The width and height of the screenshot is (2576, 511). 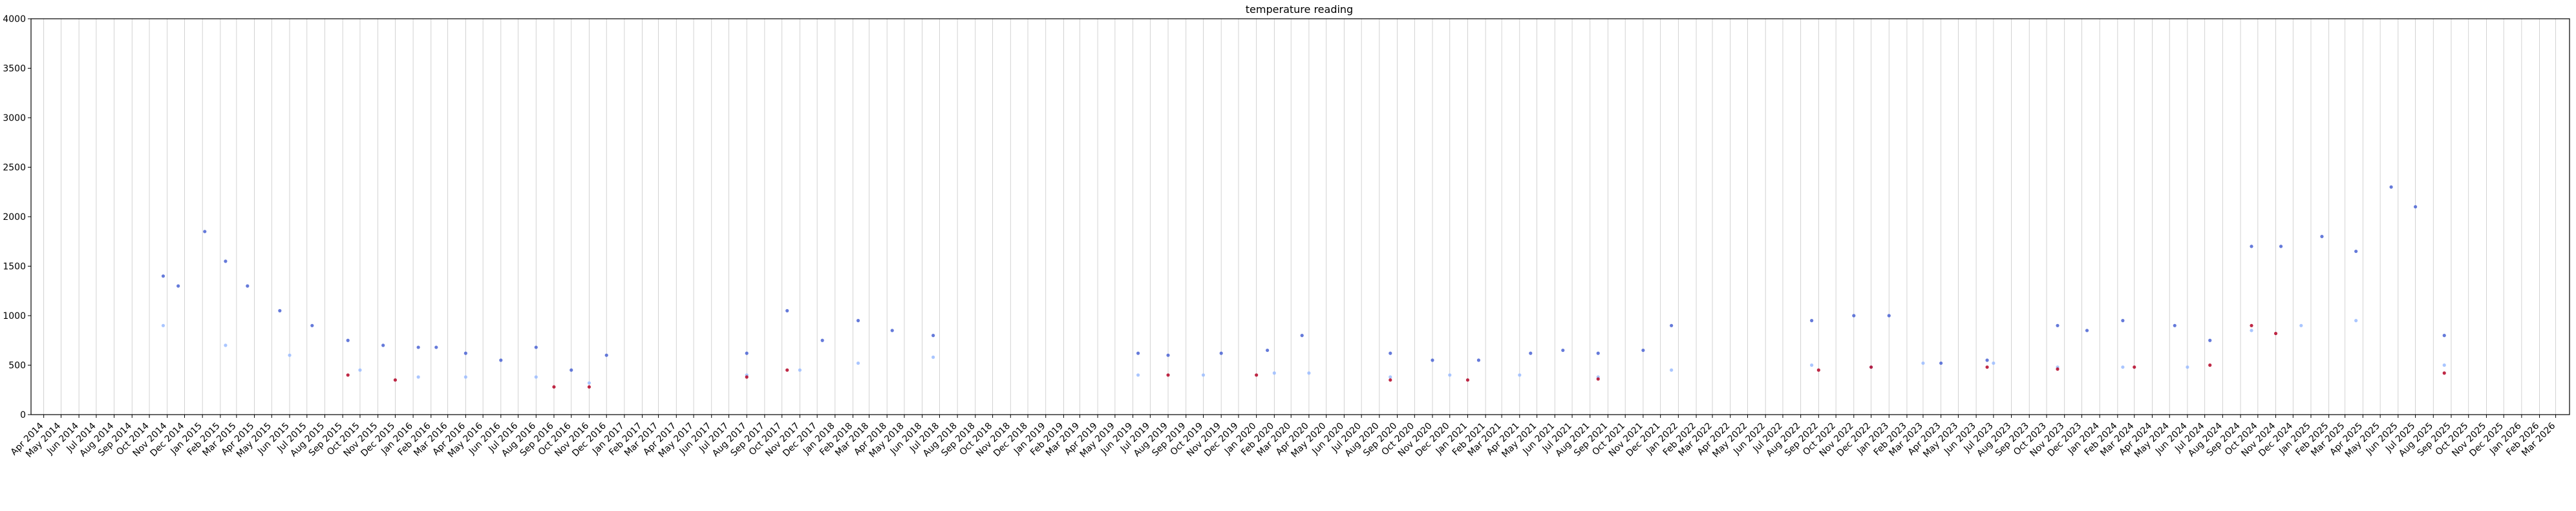 What do you see at coordinates (14, 218) in the screenshot?
I see `y-tick-label: 2000` at bounding box center [14, 218].